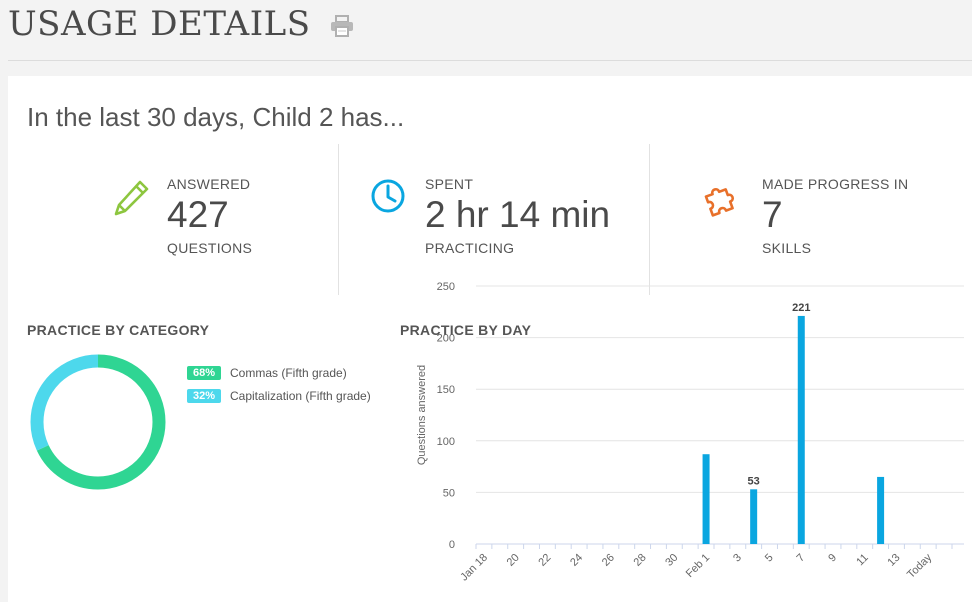 This screenshot has width=972, height=602. I want to click on legend-item-capitalization: 32% Capitalization (Fifth grade), so click(279, 395).